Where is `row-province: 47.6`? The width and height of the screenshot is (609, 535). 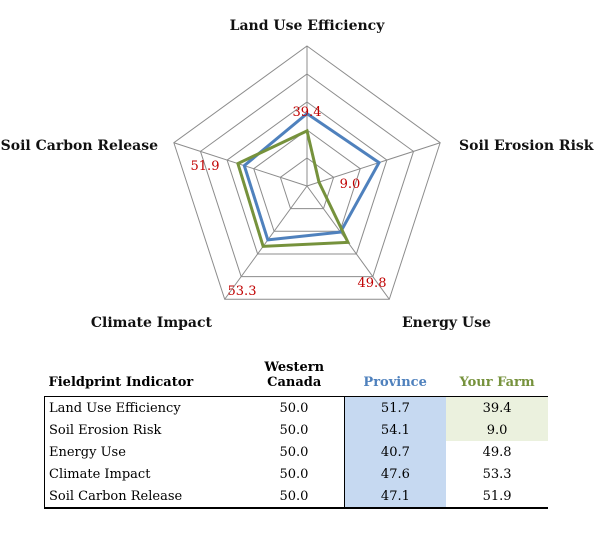 row-province: 47.6 is located at coordinates (395, 474).